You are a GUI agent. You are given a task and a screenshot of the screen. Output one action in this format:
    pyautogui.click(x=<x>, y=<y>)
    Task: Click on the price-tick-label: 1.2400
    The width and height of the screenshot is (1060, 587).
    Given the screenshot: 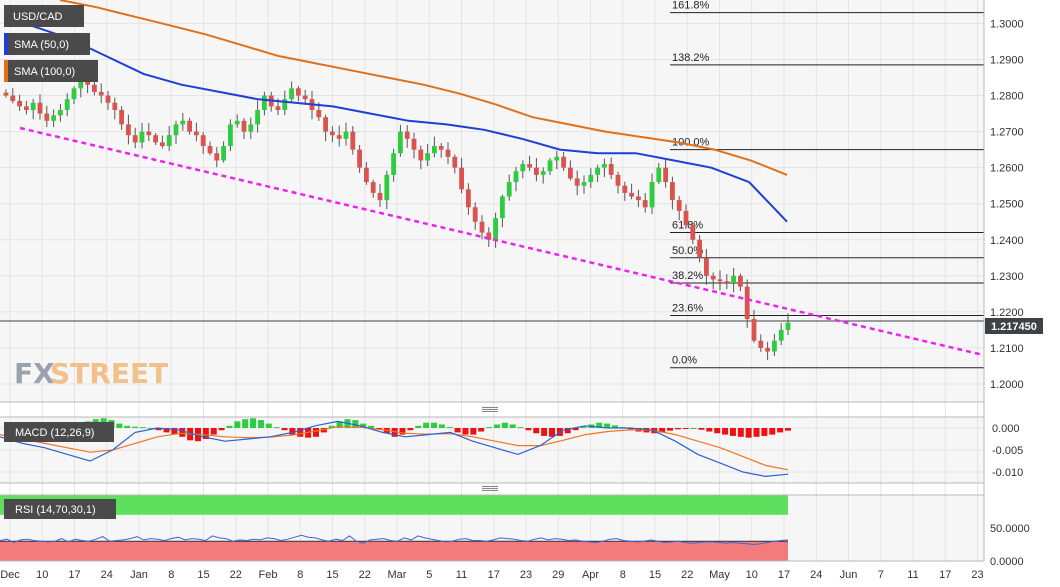 What is the action you would take?
    pyautogui.click(x=1007, y=241)
    